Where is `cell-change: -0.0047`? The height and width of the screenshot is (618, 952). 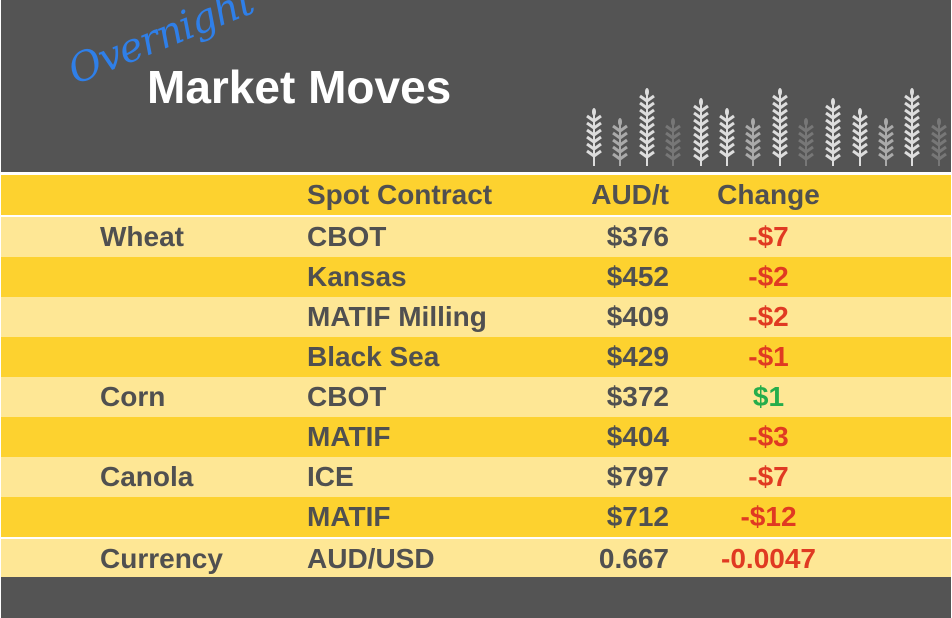 cell-change: -0.0047 is located at coordinates (768, 558).